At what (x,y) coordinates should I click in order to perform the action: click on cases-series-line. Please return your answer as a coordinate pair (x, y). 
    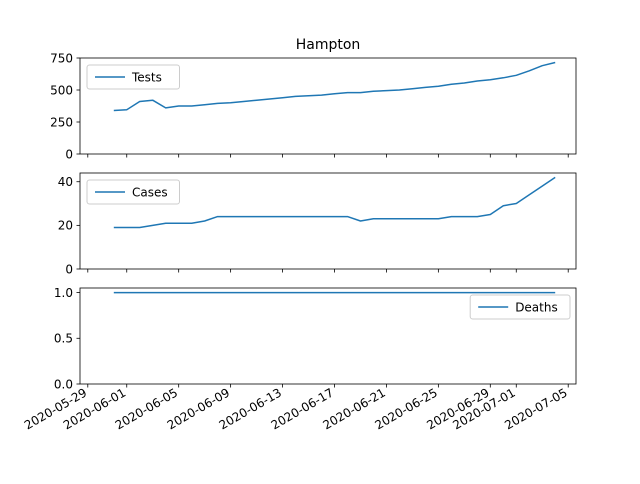
    Looking at the image, I should click on (334, 202).